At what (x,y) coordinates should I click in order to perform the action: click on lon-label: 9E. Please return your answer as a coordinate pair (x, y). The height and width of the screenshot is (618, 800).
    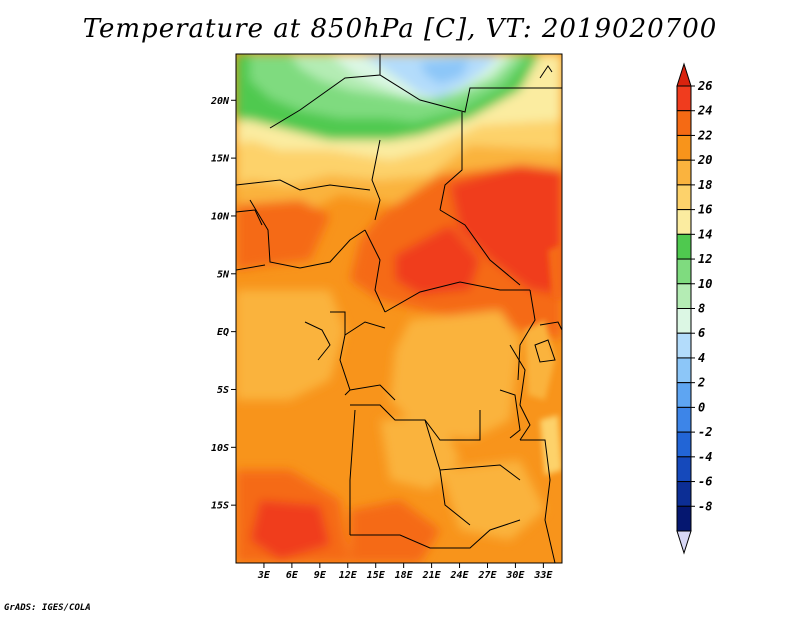
    Looking at the image, I should click on (320, 575).